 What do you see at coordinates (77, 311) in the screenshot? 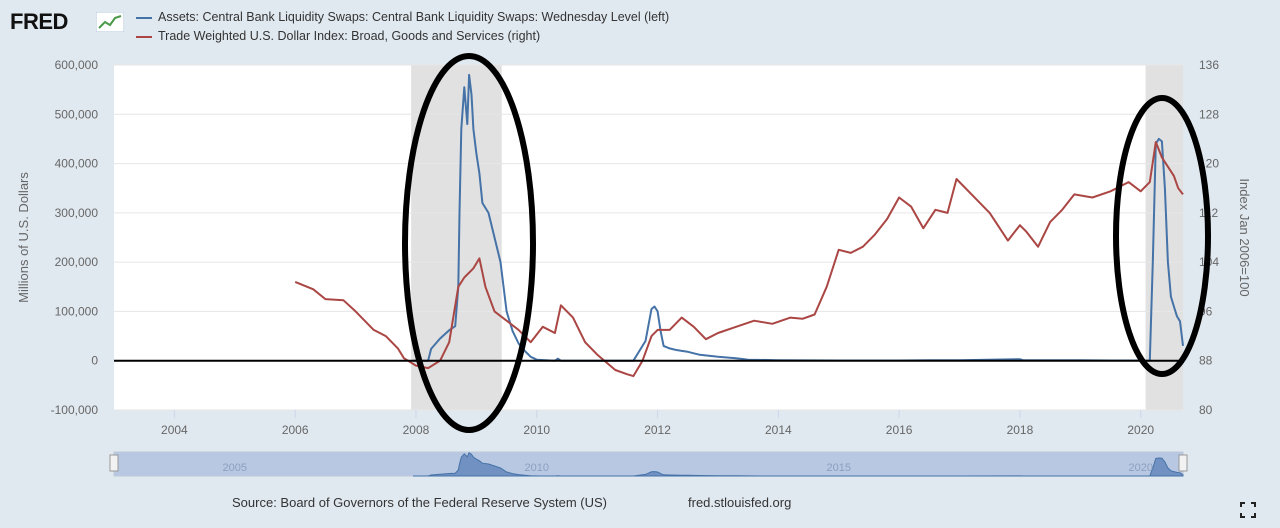
I see `y-tick-label: 100,000` at bounding box center [77, 311].